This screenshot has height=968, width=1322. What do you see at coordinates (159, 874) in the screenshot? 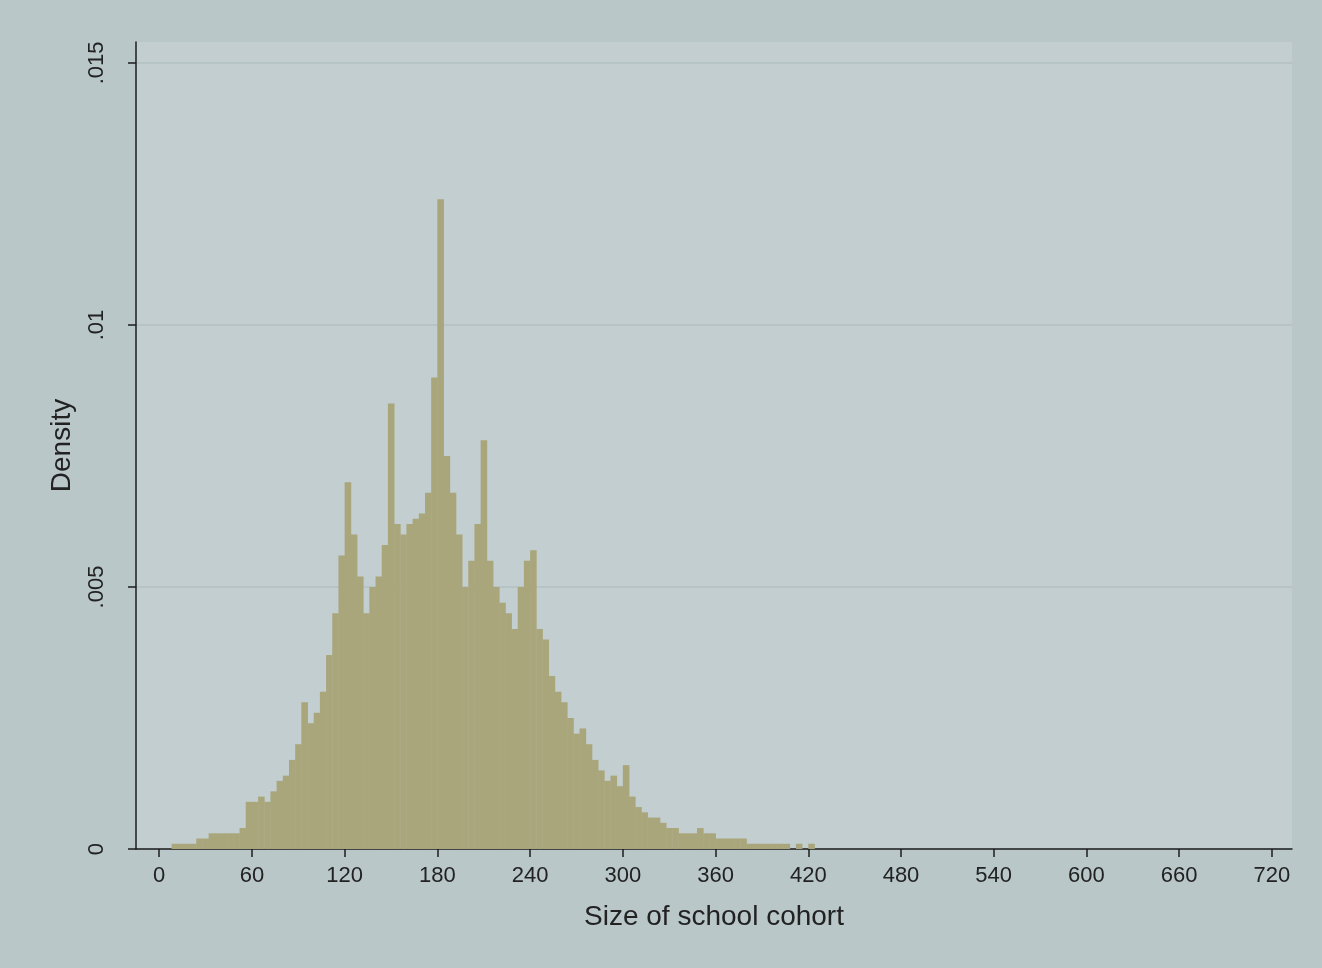
I see `x-tick-label: 0` at bounding box center [159, 874].